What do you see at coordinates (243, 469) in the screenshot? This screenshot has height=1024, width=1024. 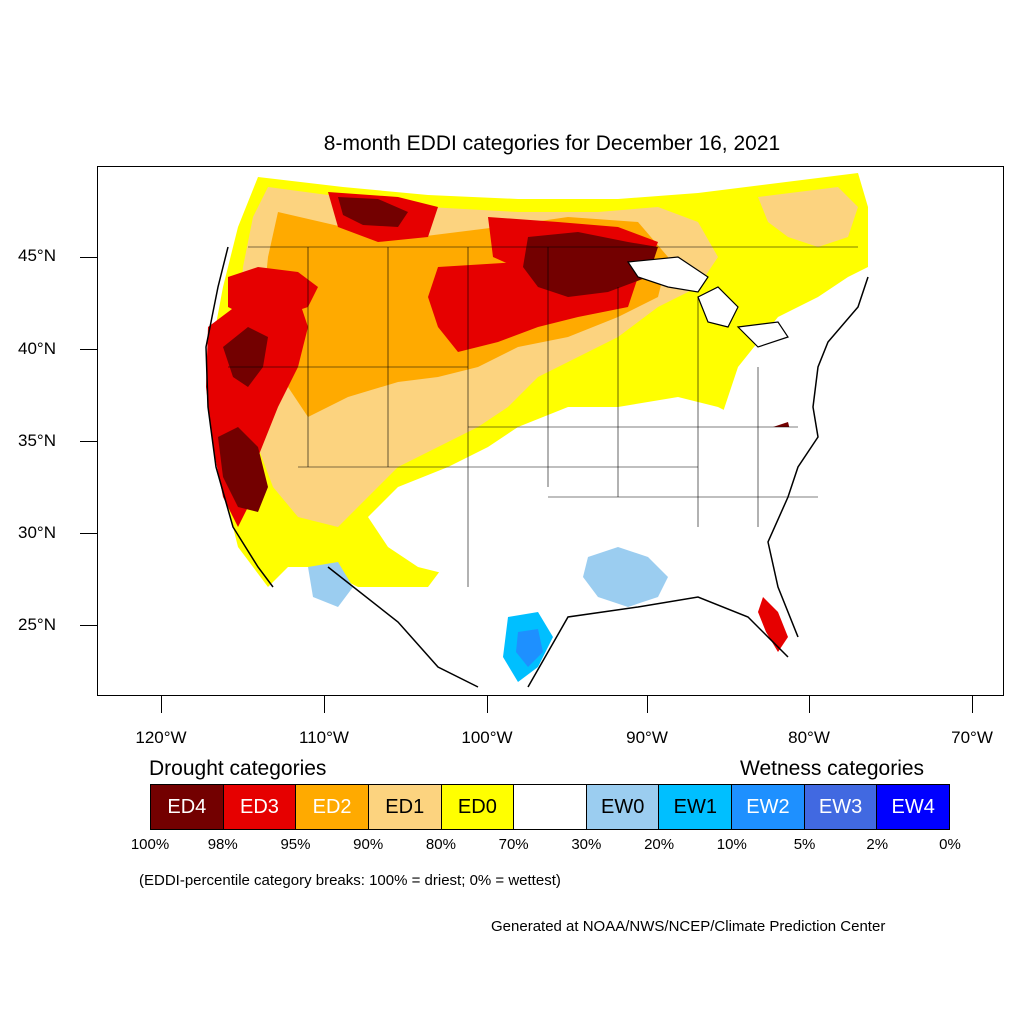 I see `region-ed4-sw` at bounding box center [243, 469].